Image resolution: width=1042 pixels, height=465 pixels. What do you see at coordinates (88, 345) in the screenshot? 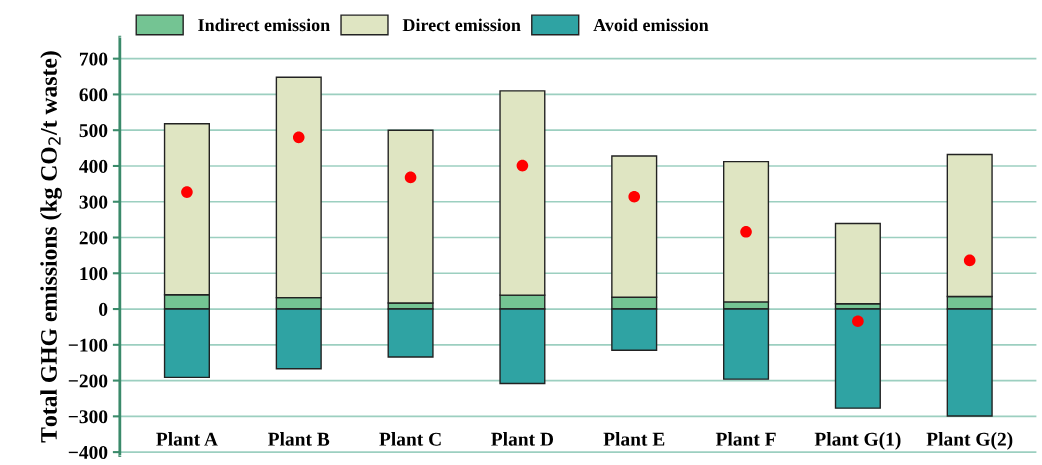
I see `y-tick-label: −100` at bounding box center [88, 345].